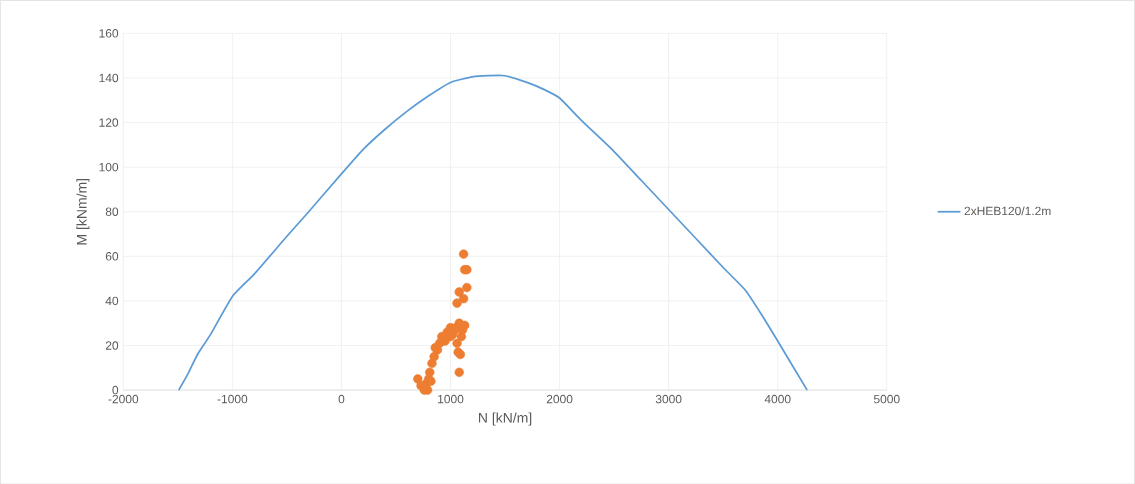 This screenshot has width=1135, height=484. What do you see at coordinates (1007, 210) in the screenshot?
I see `legend-label: 2xHEB120/1.2m` at bounding box center [1007, 210].